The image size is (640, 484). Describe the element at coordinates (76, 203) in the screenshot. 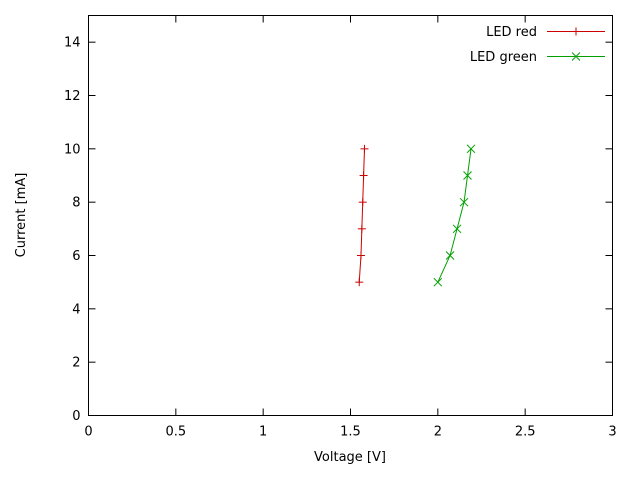

I see `y-tick-label: 8` at that location.